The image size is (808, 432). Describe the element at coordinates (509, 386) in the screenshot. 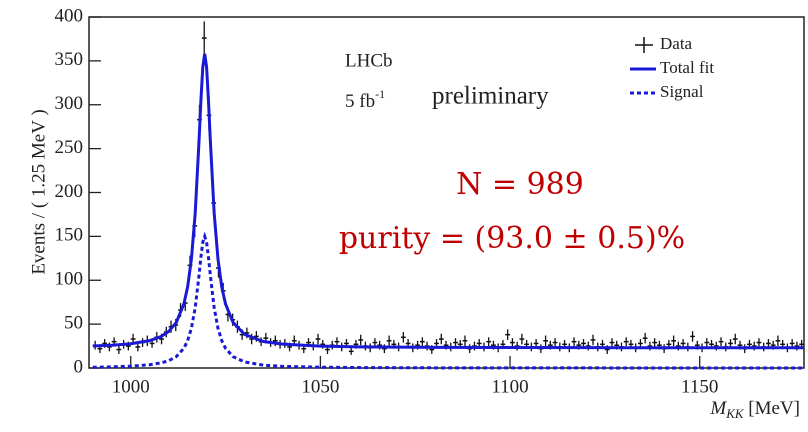

I see `x-tick-label: 1100` at that location.